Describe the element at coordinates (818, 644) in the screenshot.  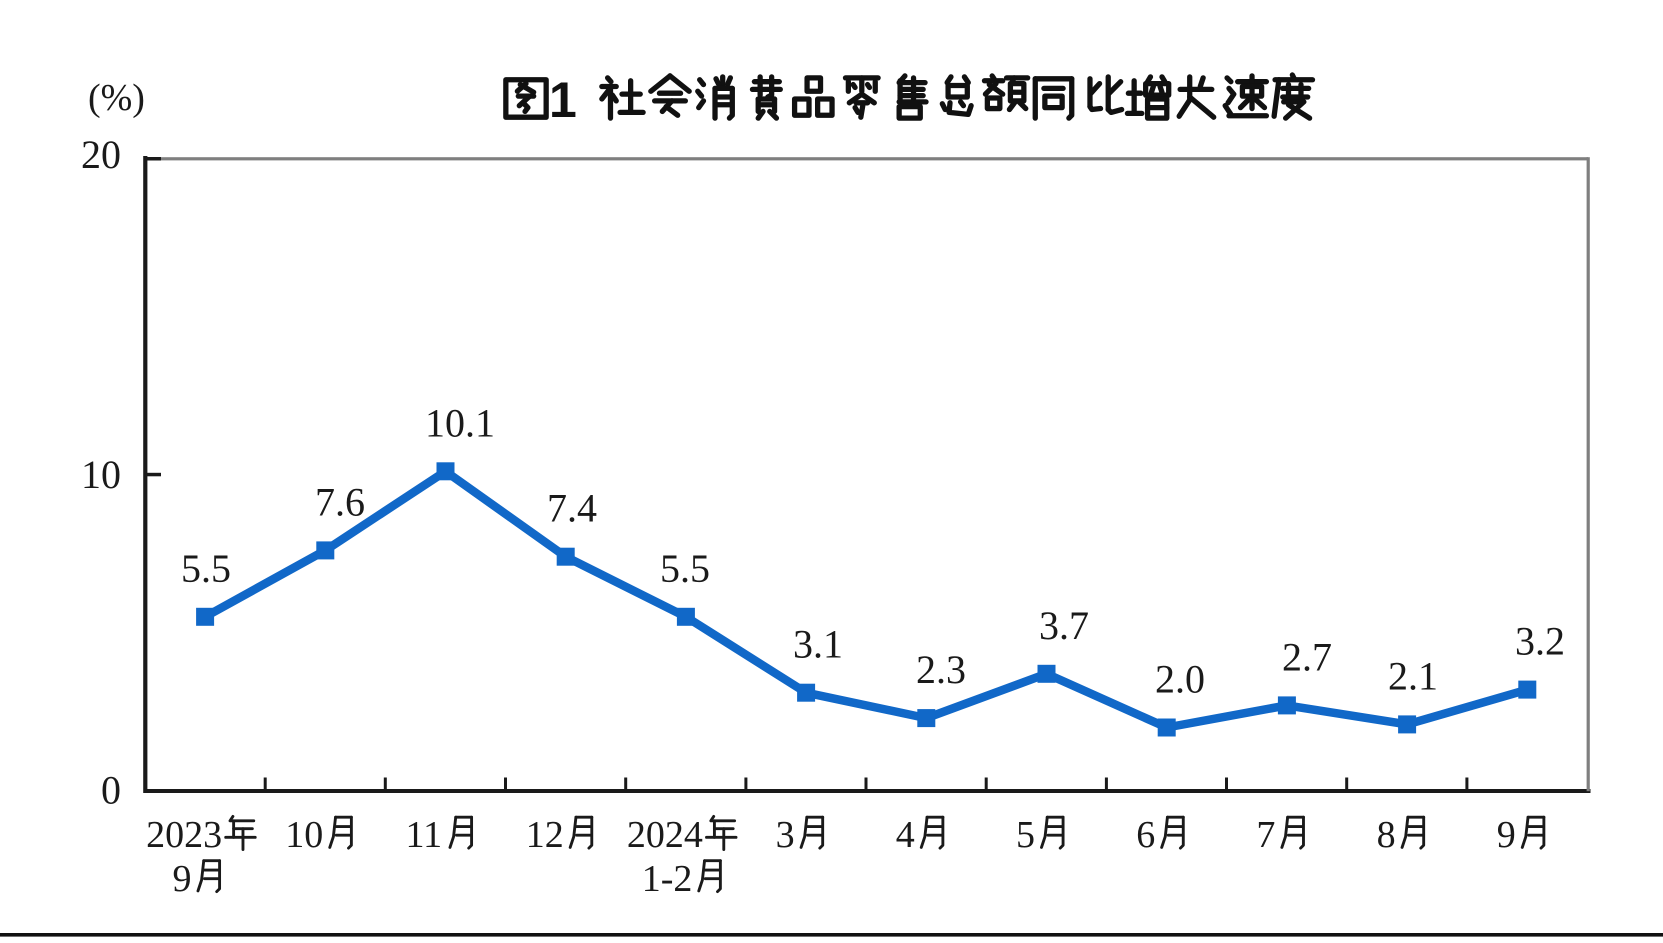
I see `svg-text: 3.1` at that location.